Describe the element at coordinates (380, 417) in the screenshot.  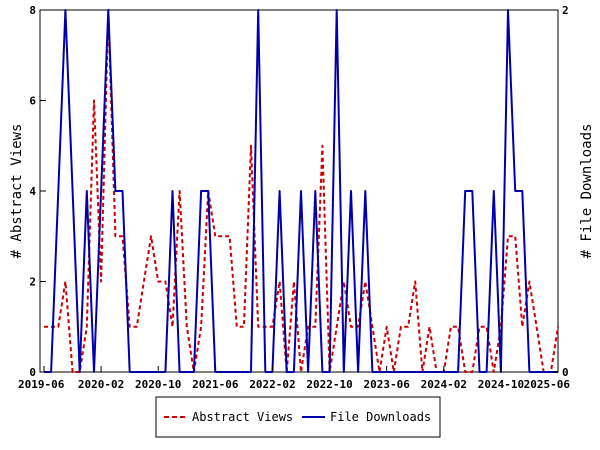
I see `legend-label-file-downloads: File Downloads` at that location.